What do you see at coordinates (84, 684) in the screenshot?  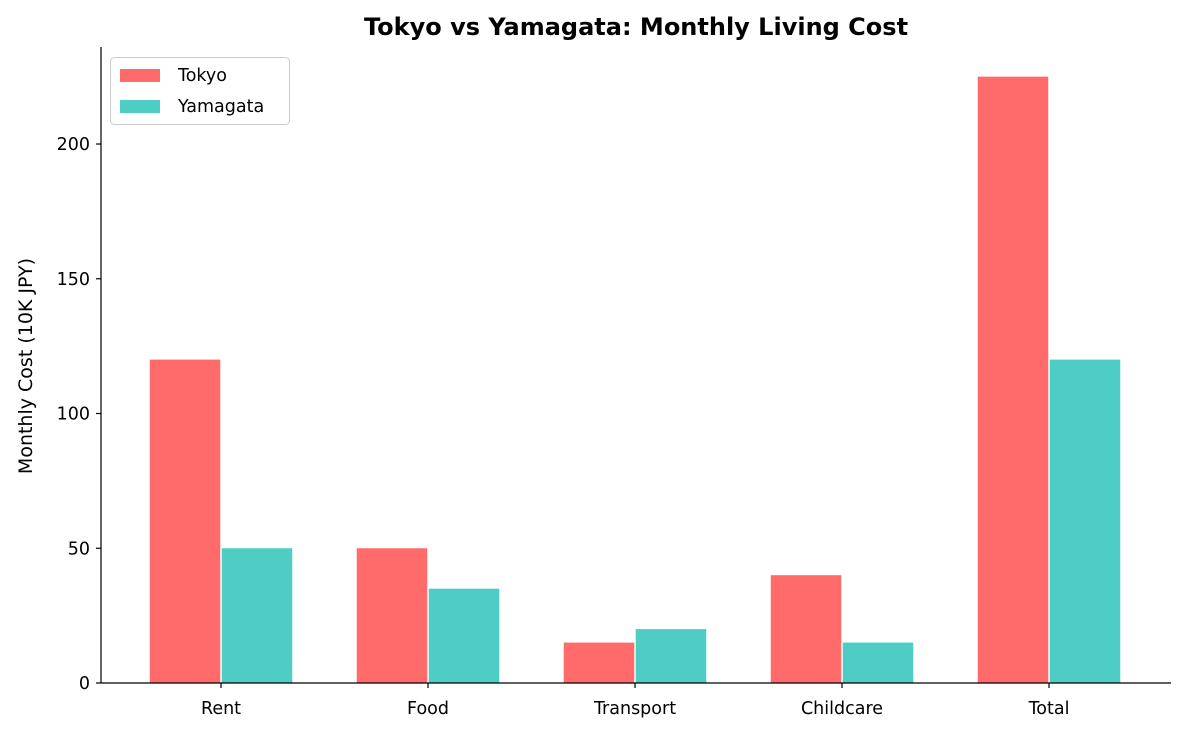 I see `y-tick-label: 0` at bounding box center [84, 684].